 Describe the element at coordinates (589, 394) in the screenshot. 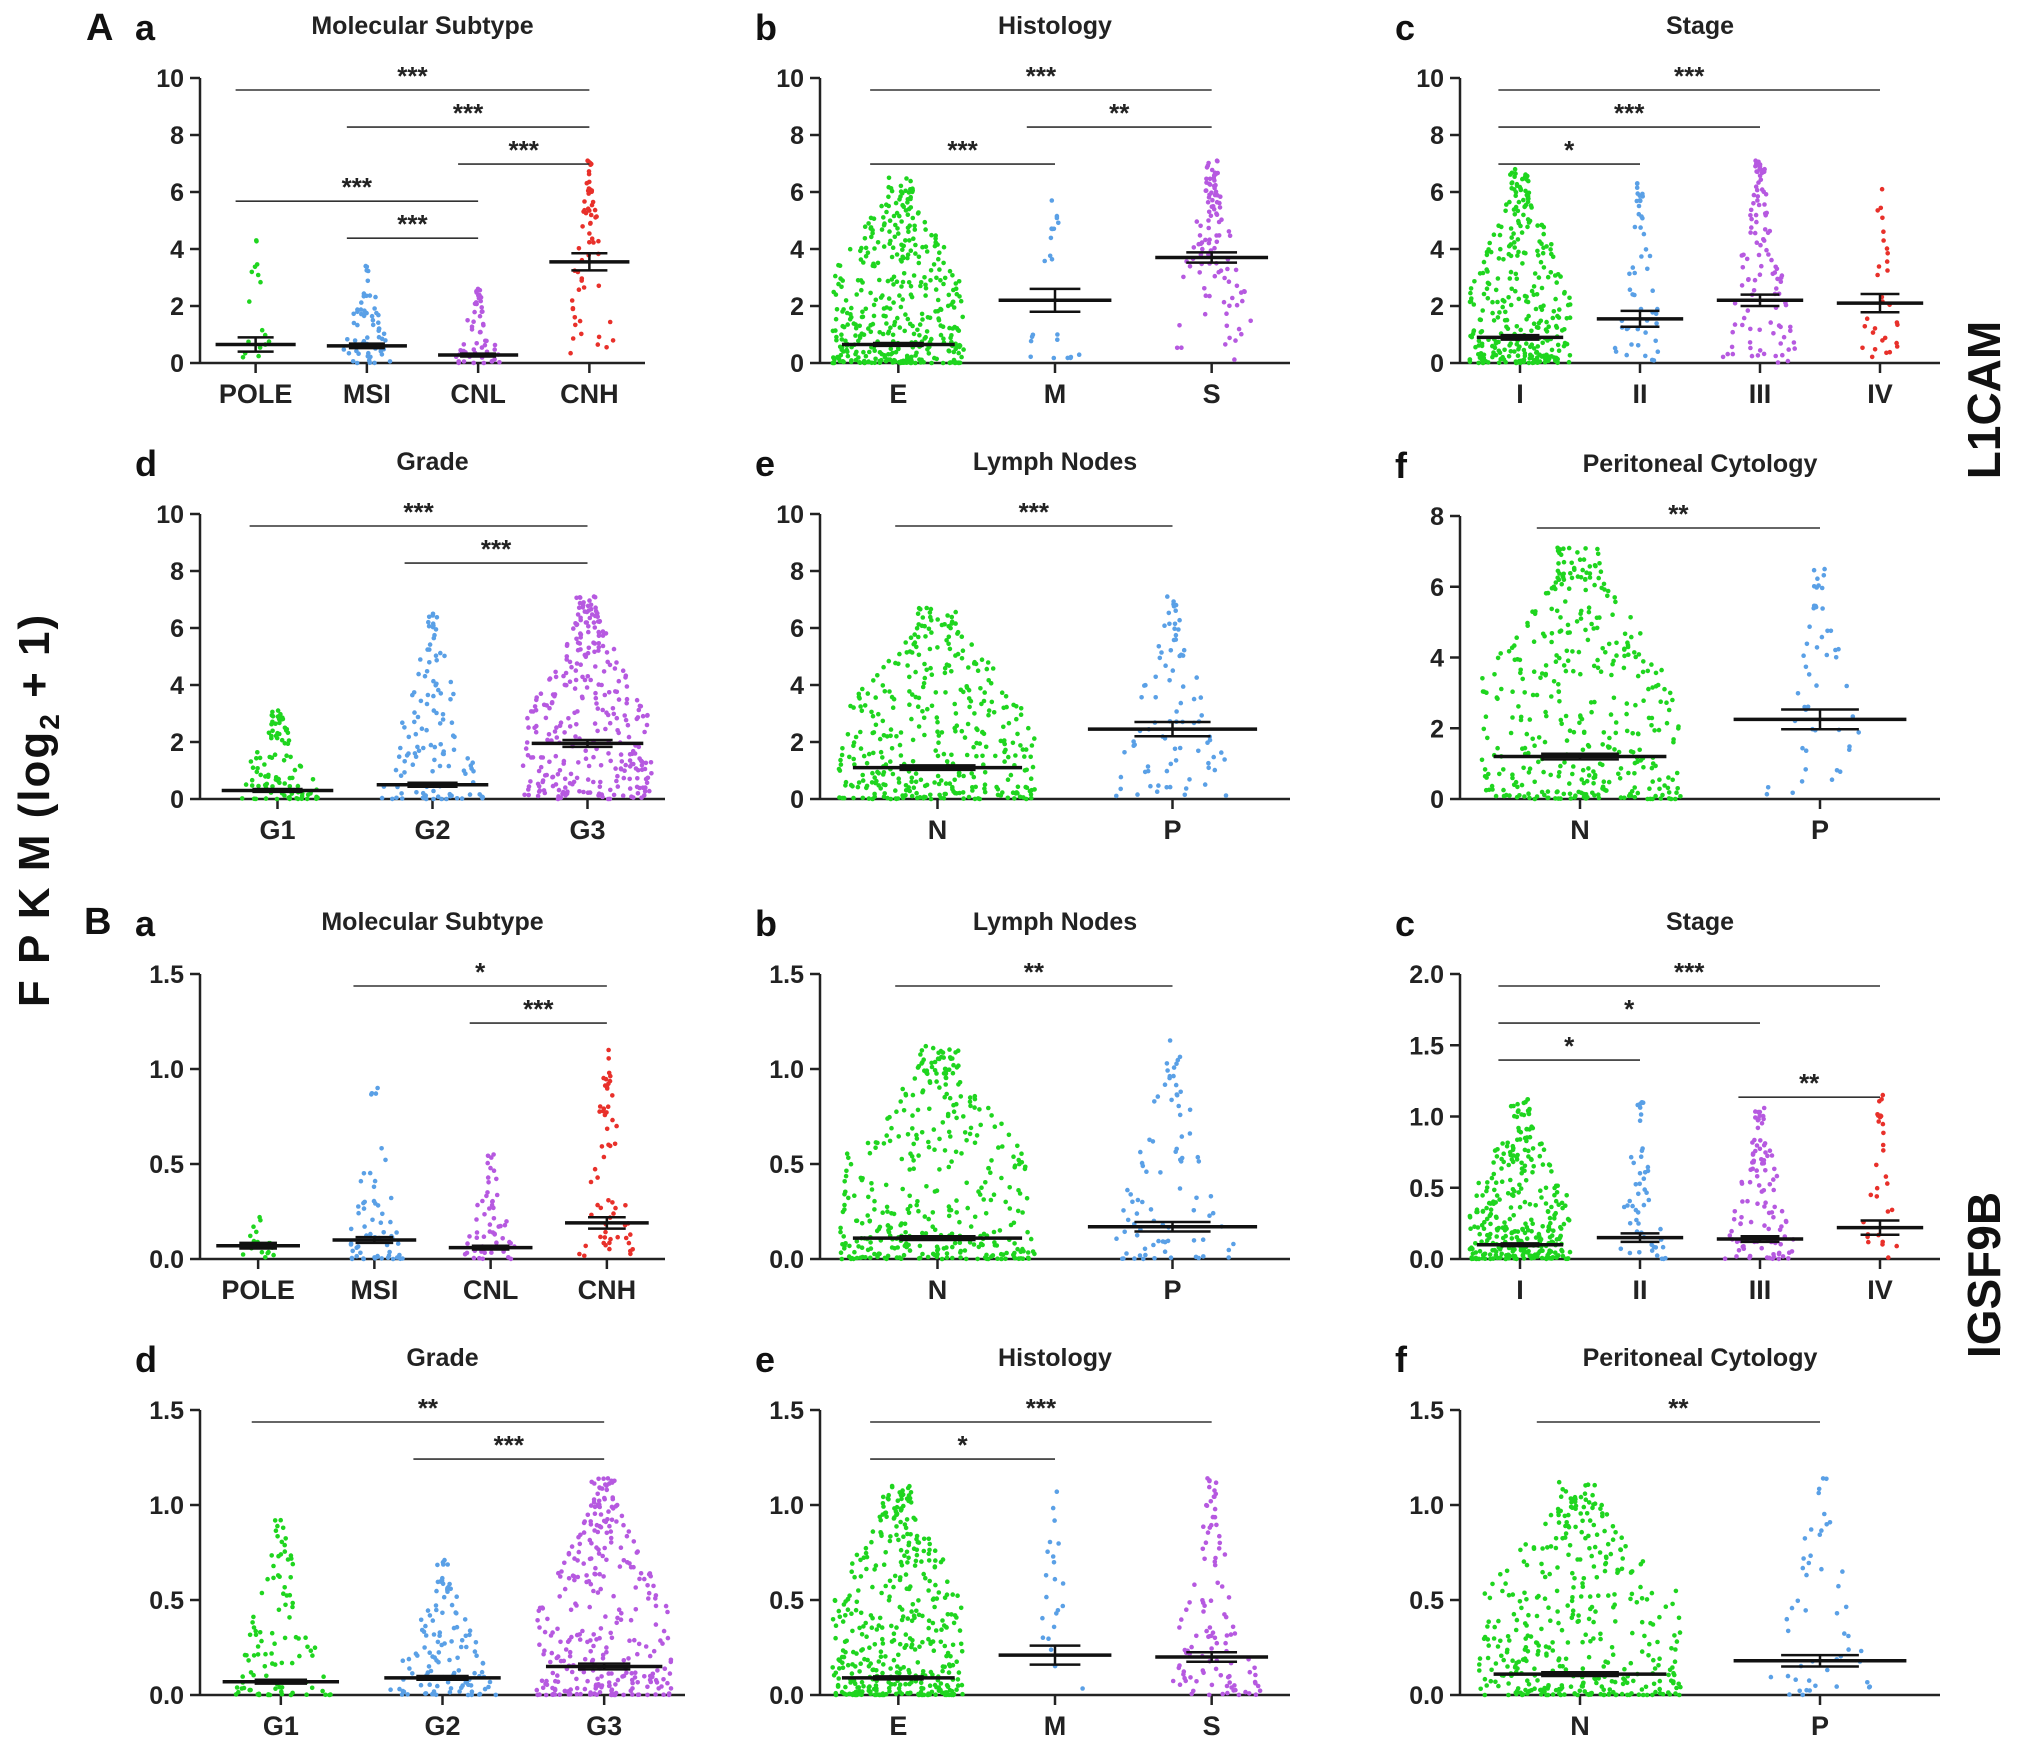

I see `x-tick-label: CNH` at that location.